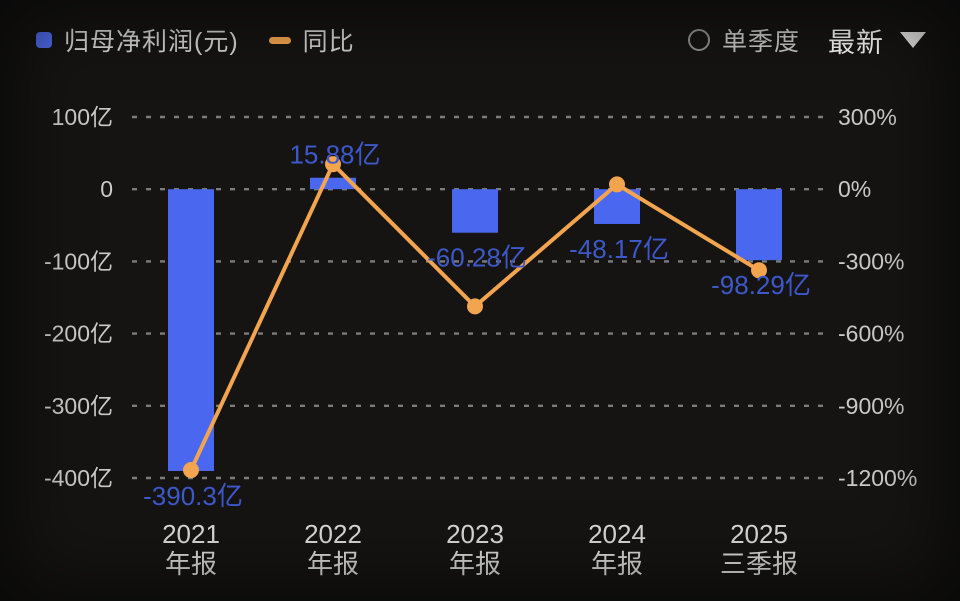 The height and width of the screenshot is (601, 960). Describe the element at coordinates (333, 183) in the screenshot. I see `bar-2022` at that location.